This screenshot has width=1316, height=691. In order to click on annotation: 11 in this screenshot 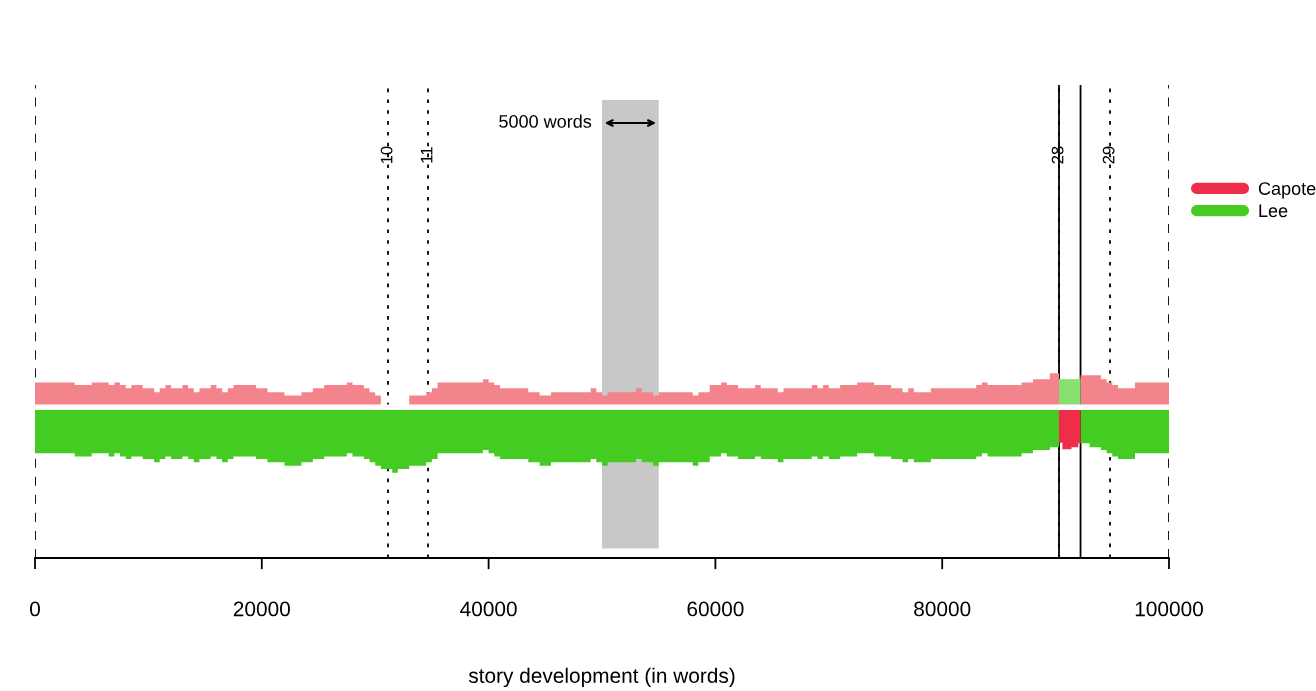, I will do `click(426, 155)`.